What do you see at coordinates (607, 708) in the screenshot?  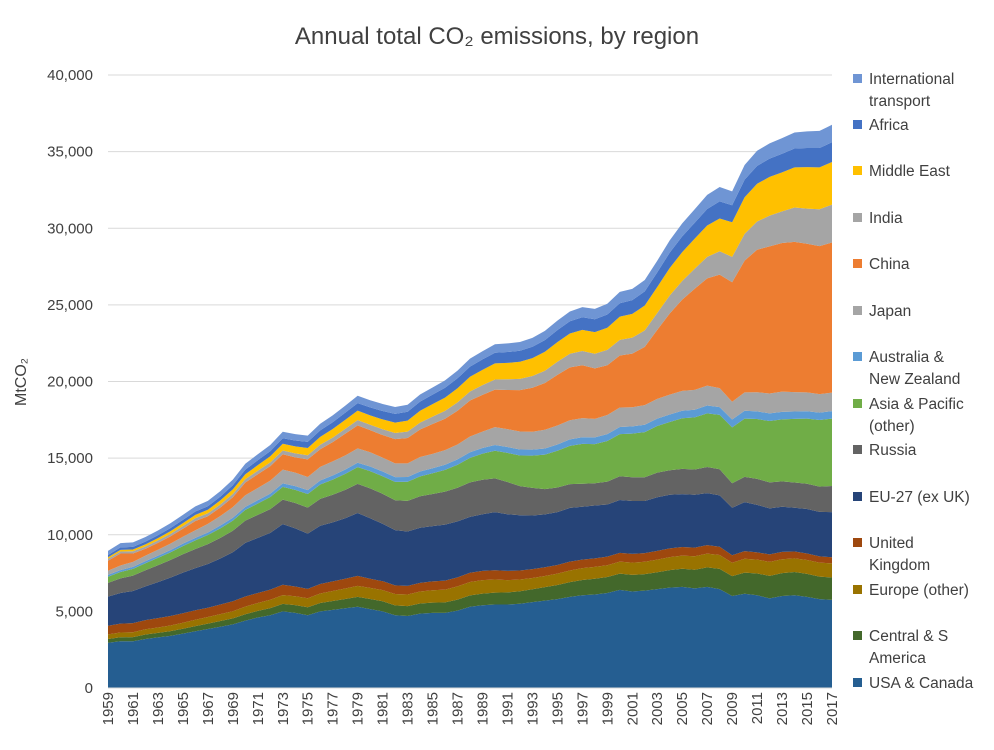 I see `x-tick-label: 1999` at bounding box center [607, 708].